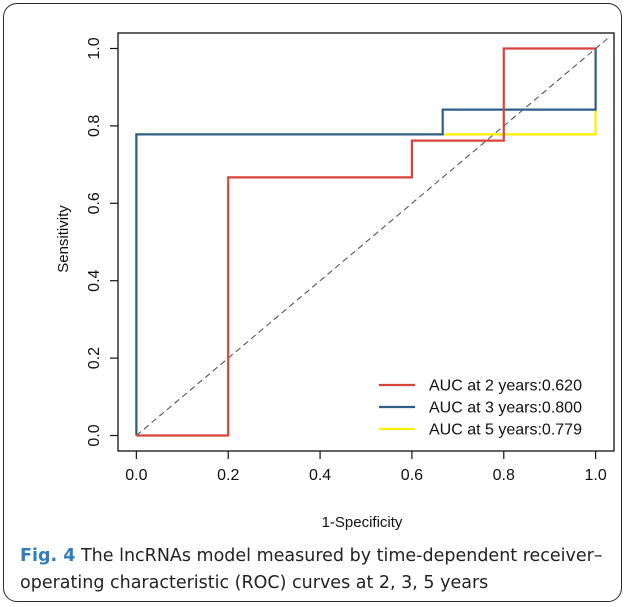  Describe the element at coordinates (320, 475) in the screenshot. I see `x-tick-label: 0.4` at that location.